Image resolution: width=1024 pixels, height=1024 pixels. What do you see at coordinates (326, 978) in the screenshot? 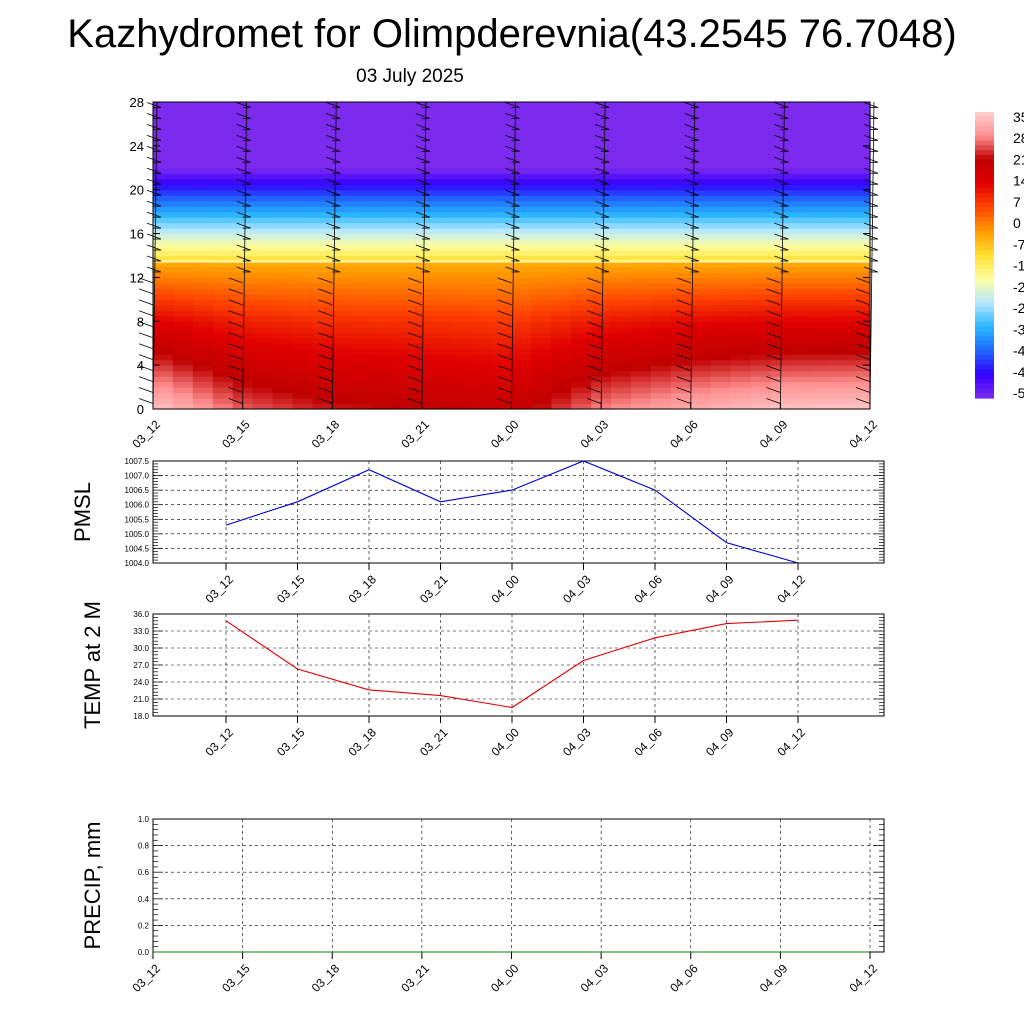
I see `x-tick-label: 03_18` at bounding box center [326, 978].